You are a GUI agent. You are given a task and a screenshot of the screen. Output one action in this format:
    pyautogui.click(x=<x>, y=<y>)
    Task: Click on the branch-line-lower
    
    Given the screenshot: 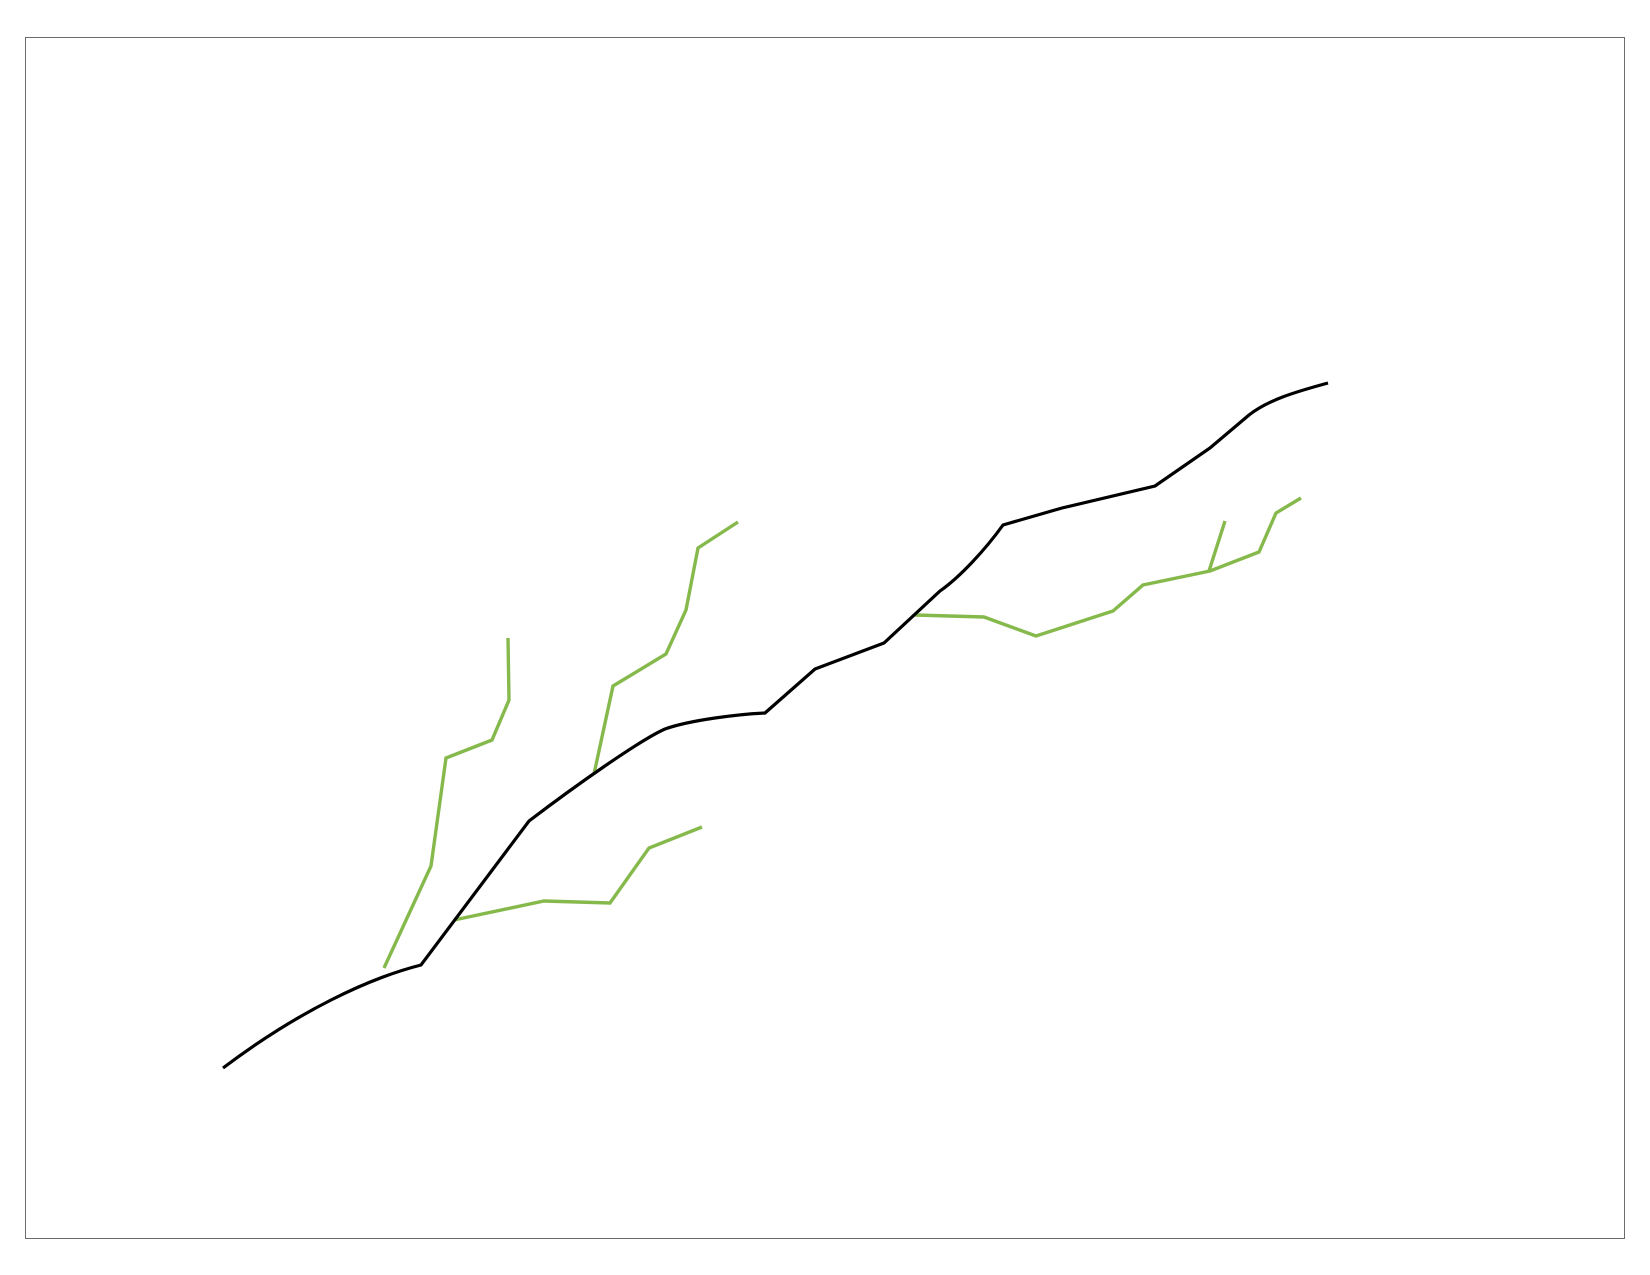 What is the action you would take?
    pyautogui.click(x=578, y=873)
    